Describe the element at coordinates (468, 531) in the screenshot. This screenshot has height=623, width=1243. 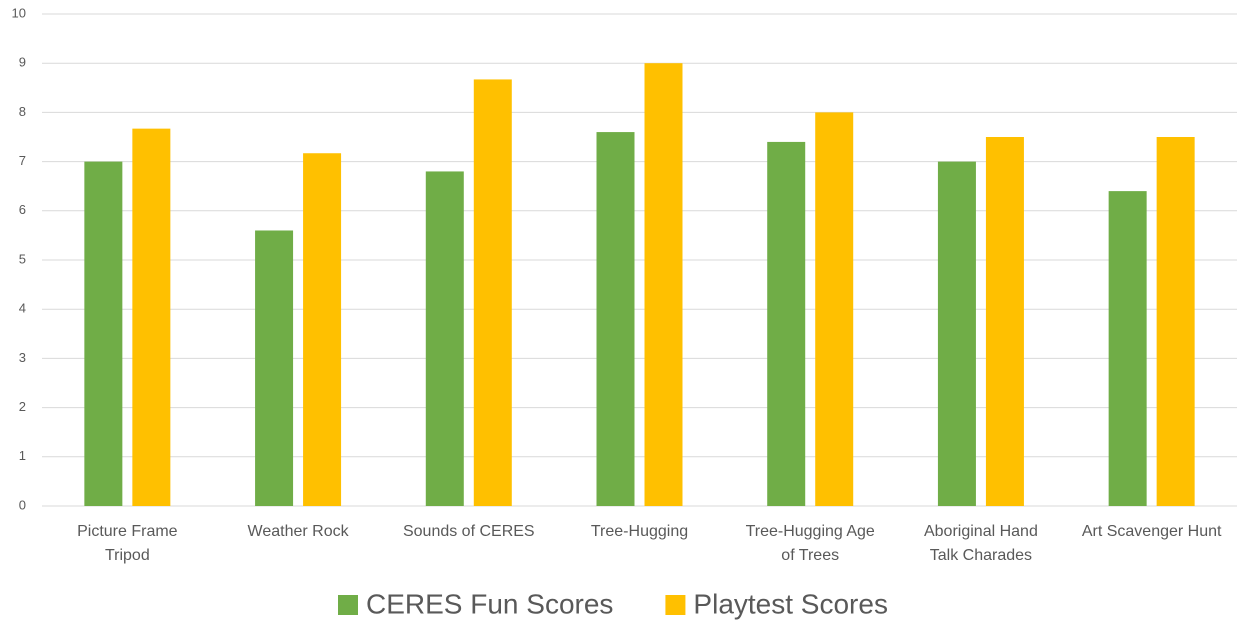
I see `x-tick-label: Sounds of CERES` at that location.